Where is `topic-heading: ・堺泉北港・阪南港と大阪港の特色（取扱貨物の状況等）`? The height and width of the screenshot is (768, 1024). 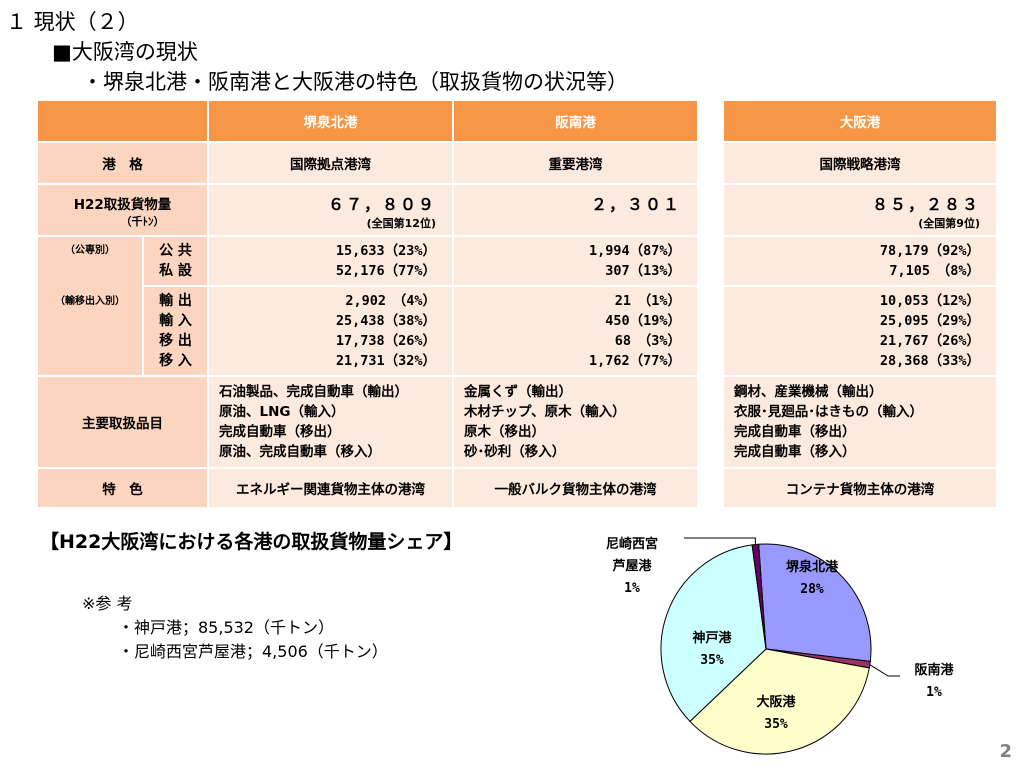
topic-heading: ・堺泉北港・阪南港と大阪港の特色（取扱貨物の状況等） is located at coordinates (355, 82).